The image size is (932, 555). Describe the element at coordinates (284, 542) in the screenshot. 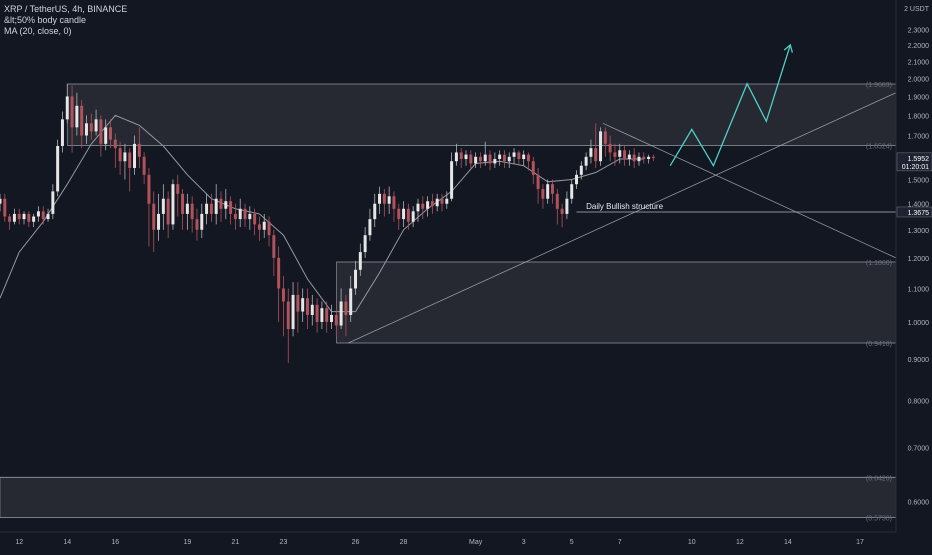

I see `time-tick-label: 23` at that location.